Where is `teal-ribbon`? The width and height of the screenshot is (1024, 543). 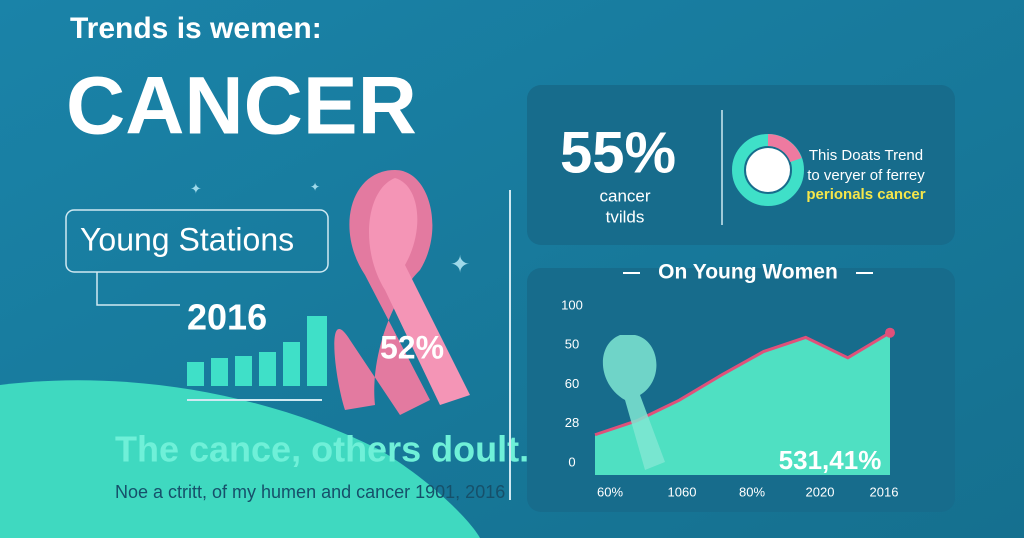
teal-ribbon is located at coordinates (633, 402).